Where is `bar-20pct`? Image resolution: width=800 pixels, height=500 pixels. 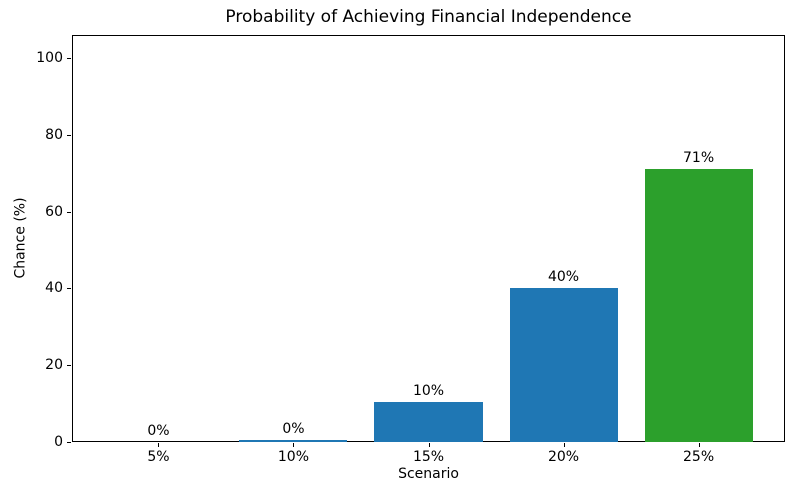 bar-20pct is located at coordinates (563, 365).